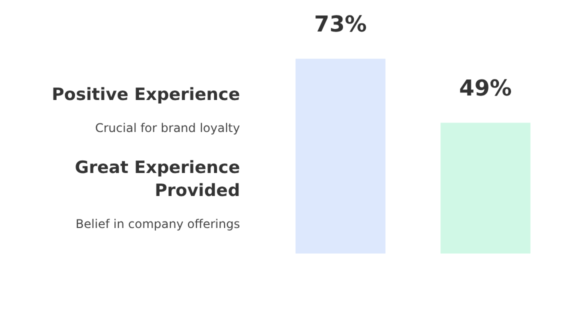 Image resolution: width=576 pixels, height=322 pixels. Describe the element at coordinates (157, 180) in the screenshot. I see `text: Great Experience Provided` at that location.